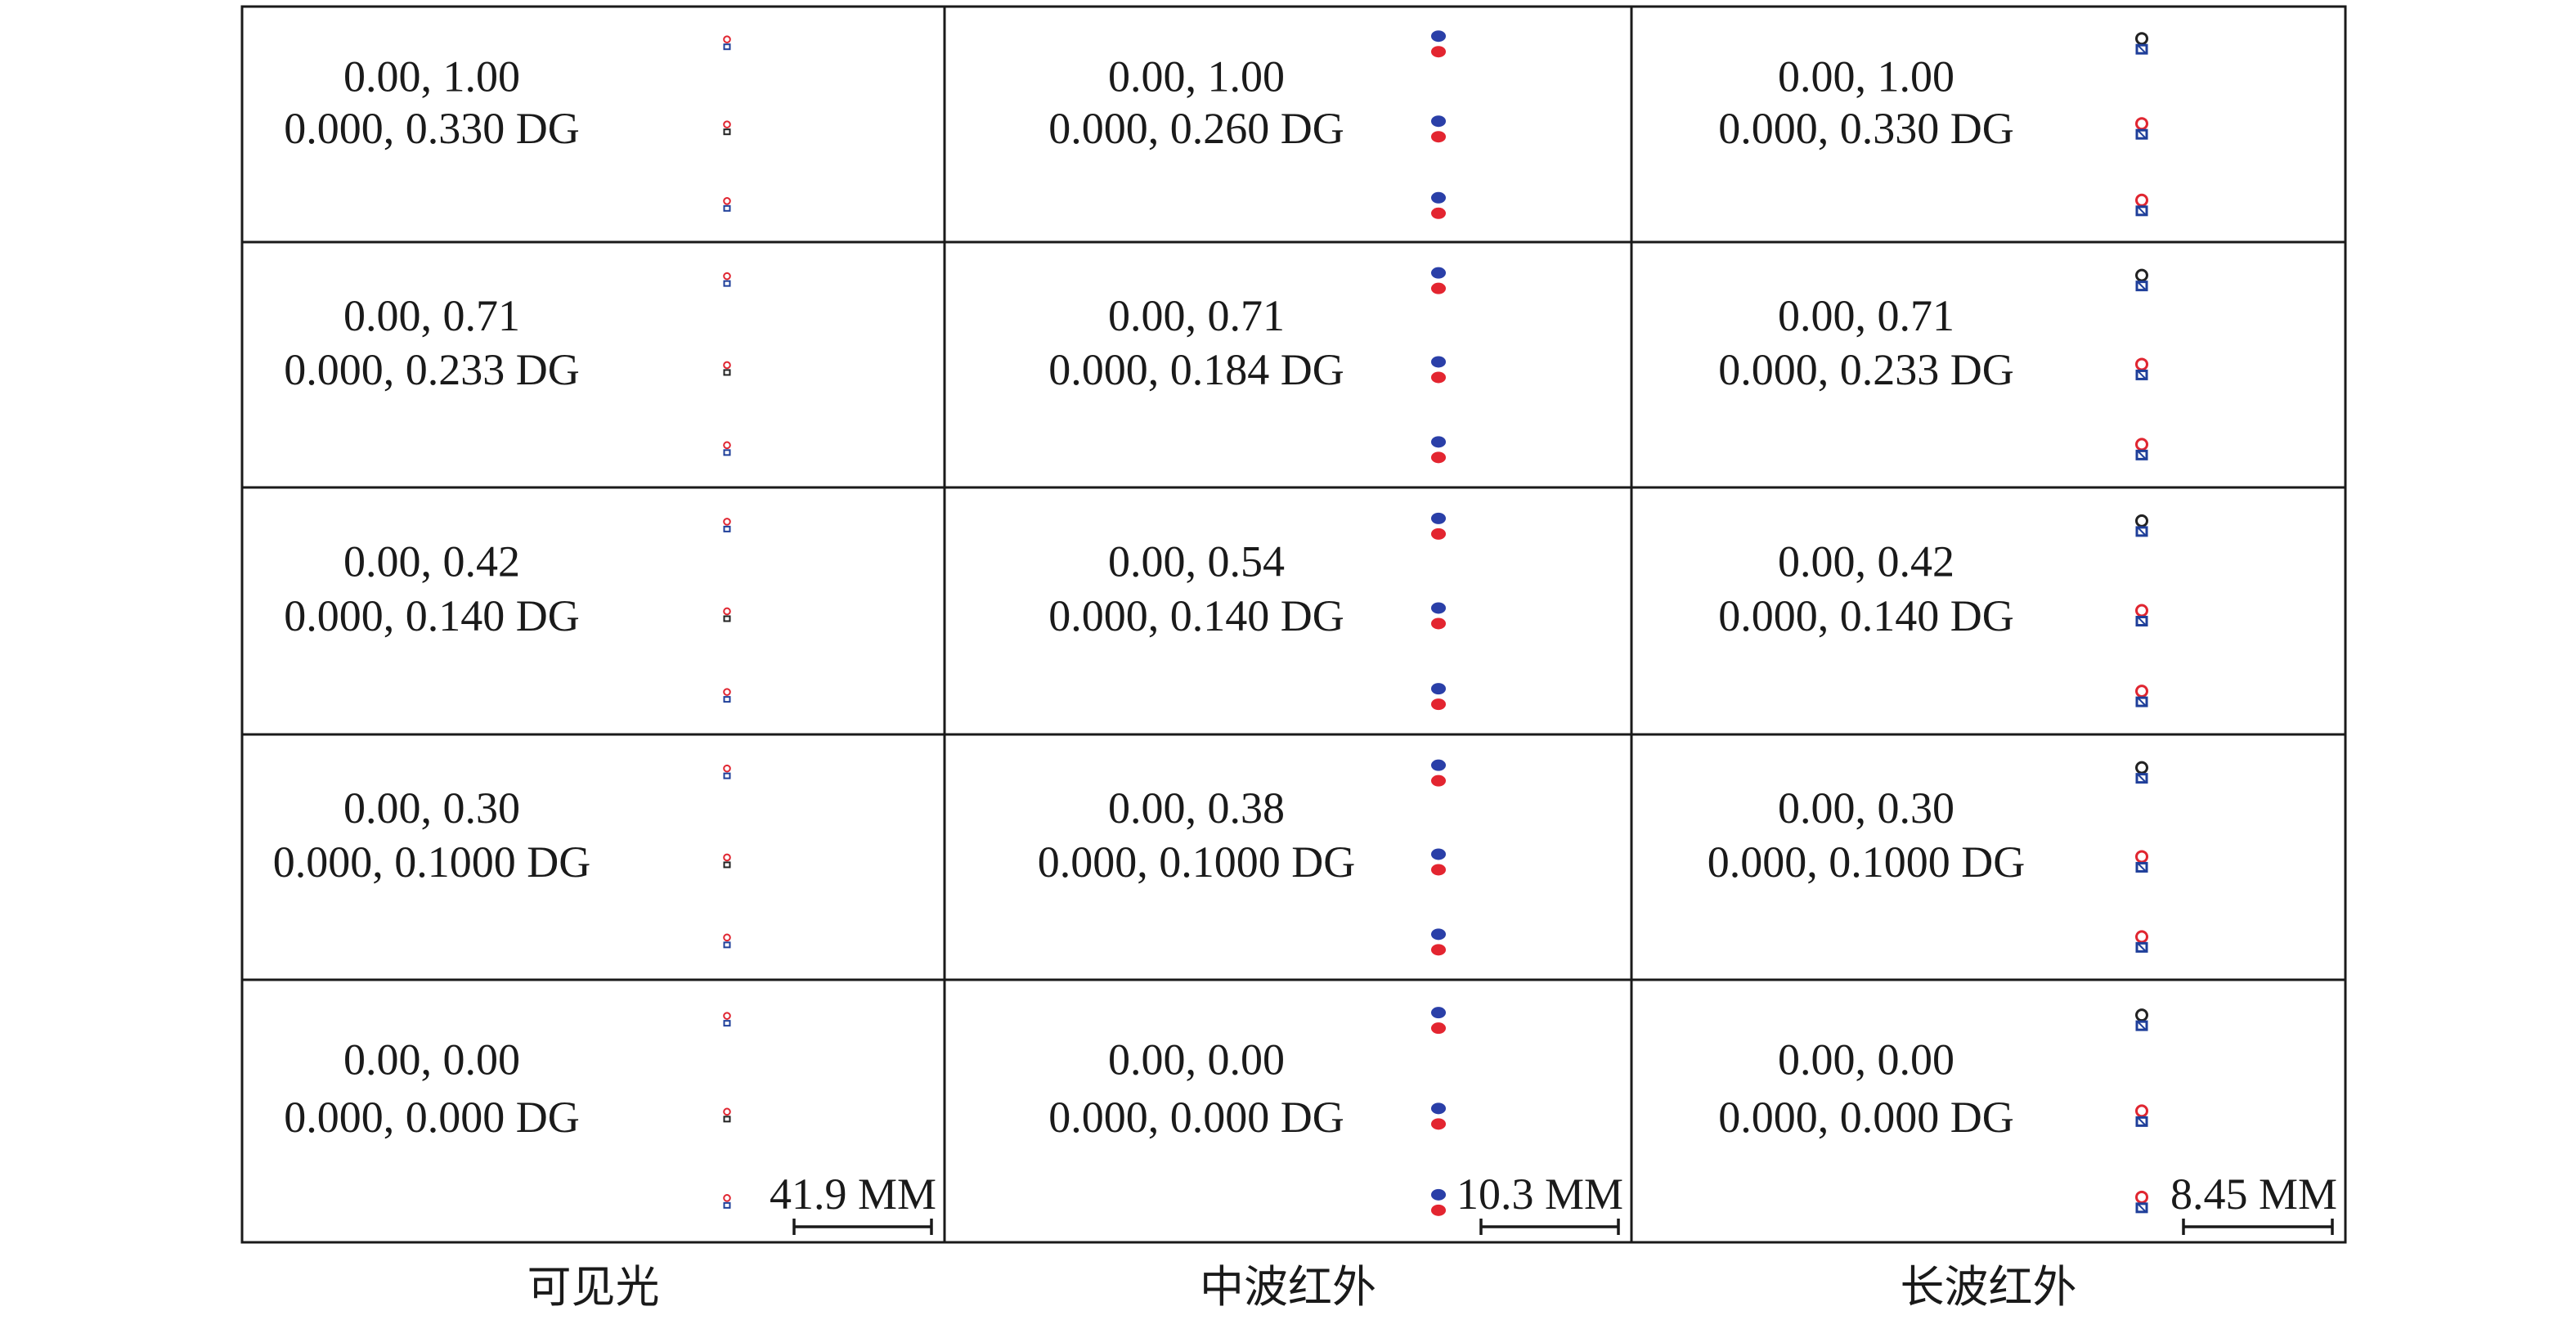  Describe the element at coordinates (853, 1194) in the screenshot. I see `scale-label: 41.9 MM` at that location.